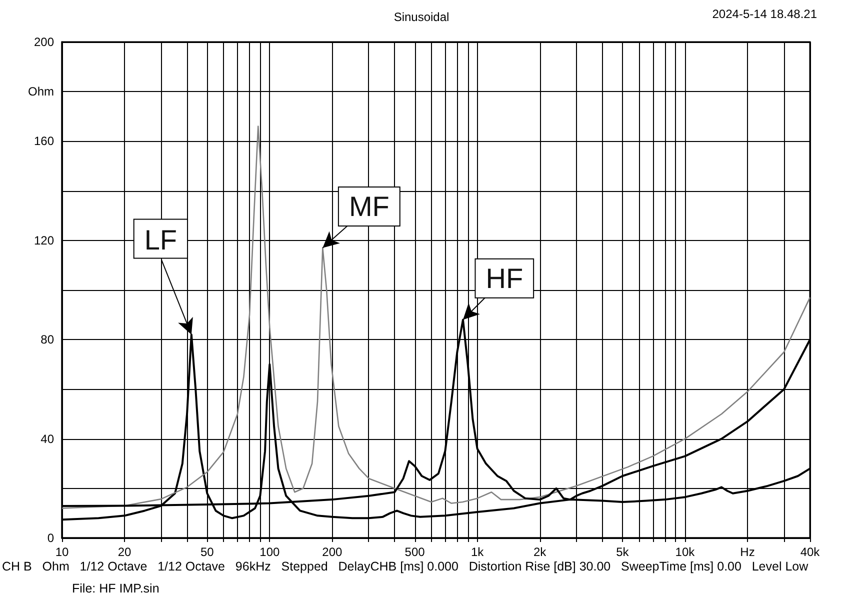  I want to click on y-tick-label: 120, so click(44, 240).